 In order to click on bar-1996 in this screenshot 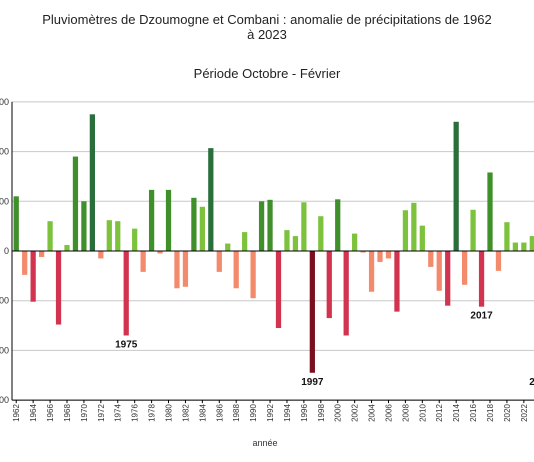, I will do `click(304, 226)`.